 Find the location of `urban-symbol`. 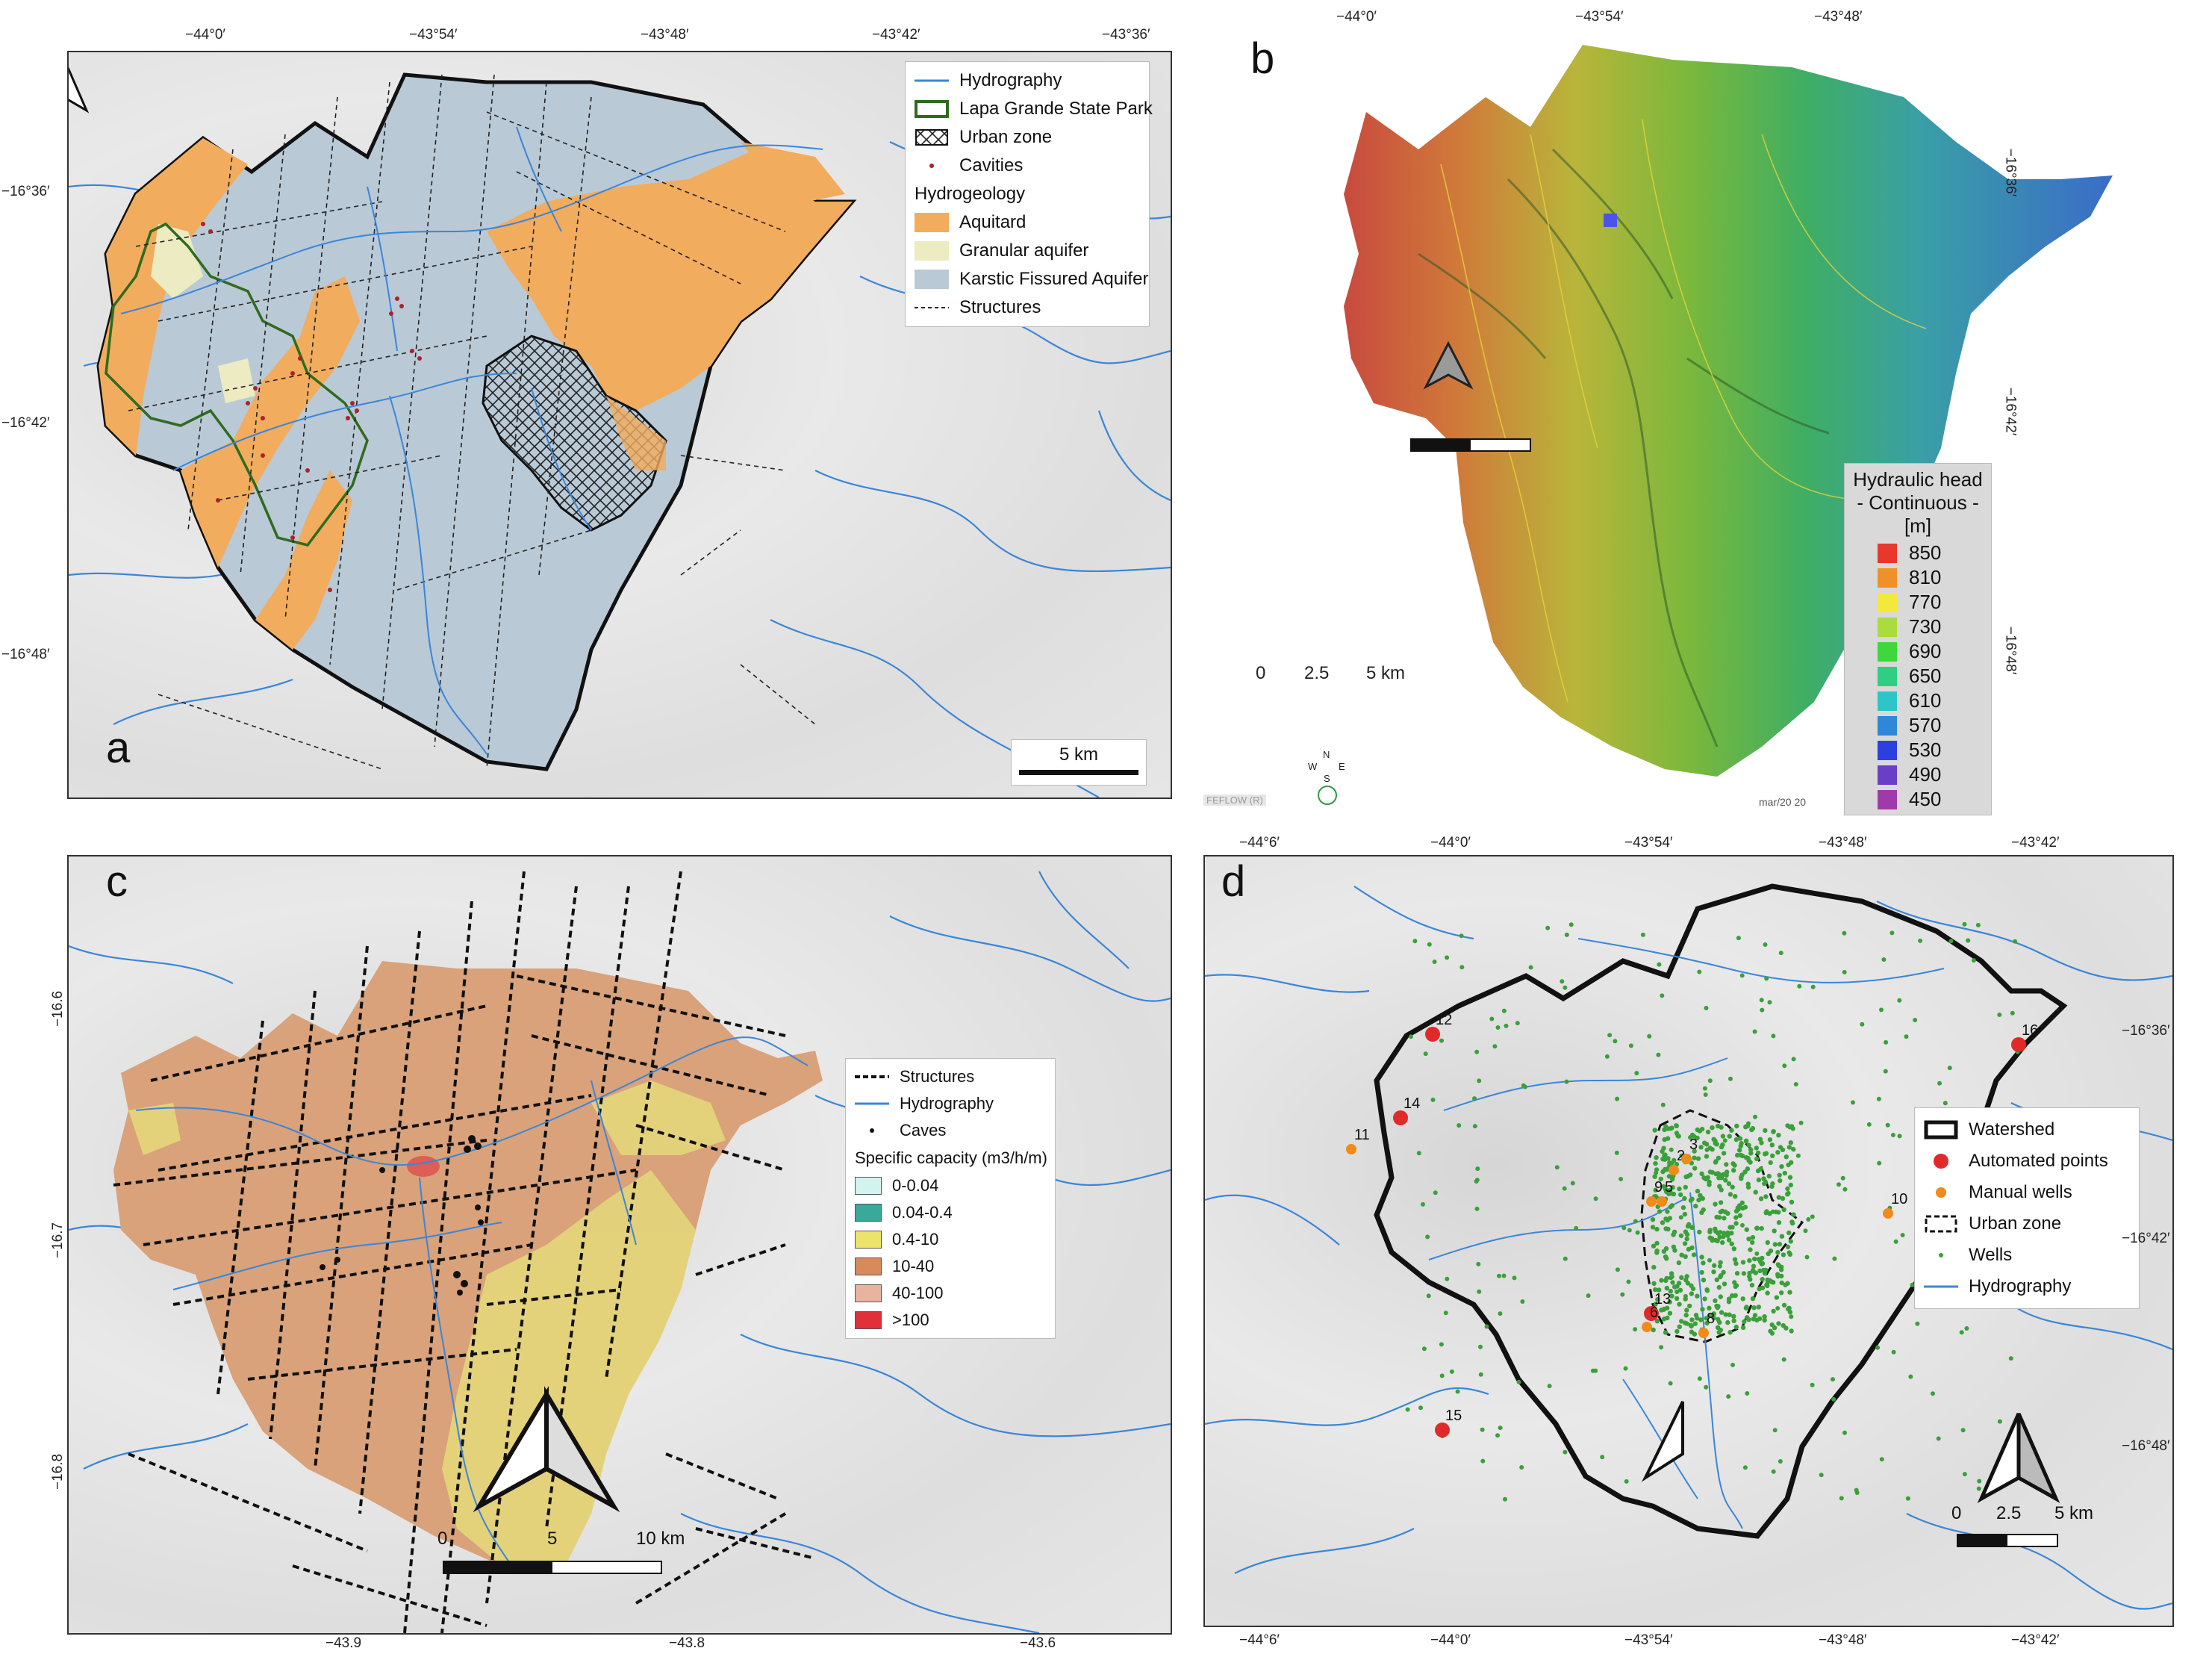

urban-symbol is located at coordinates (1941, 1224).